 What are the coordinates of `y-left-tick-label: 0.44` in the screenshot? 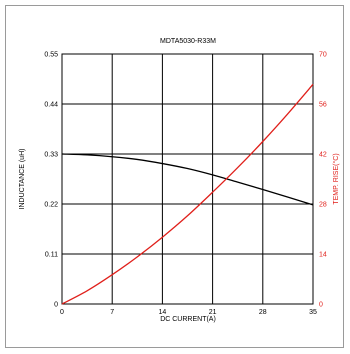 It's located at (51, 105).